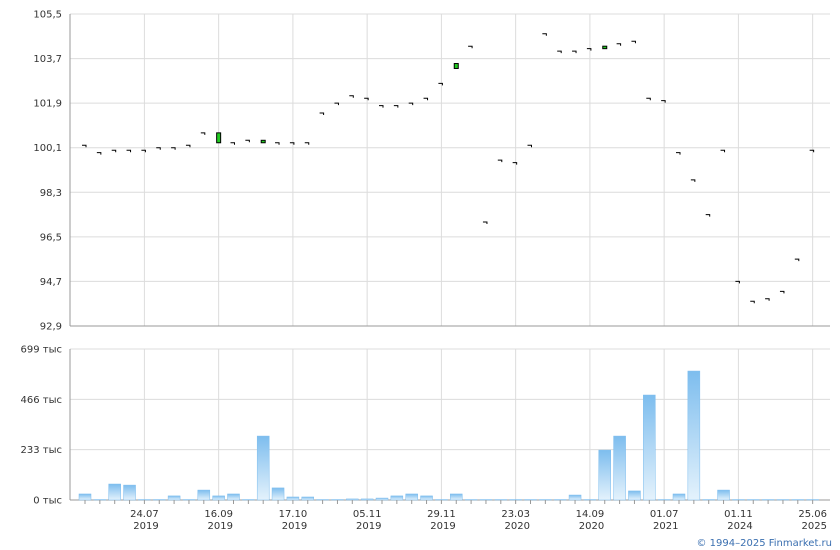 The image size is (840, 550). What do you see at coordinates (367, 520) in the screenshot?
I see `x-tick-label: 05.11 2019` at bounding box center [367, 520].